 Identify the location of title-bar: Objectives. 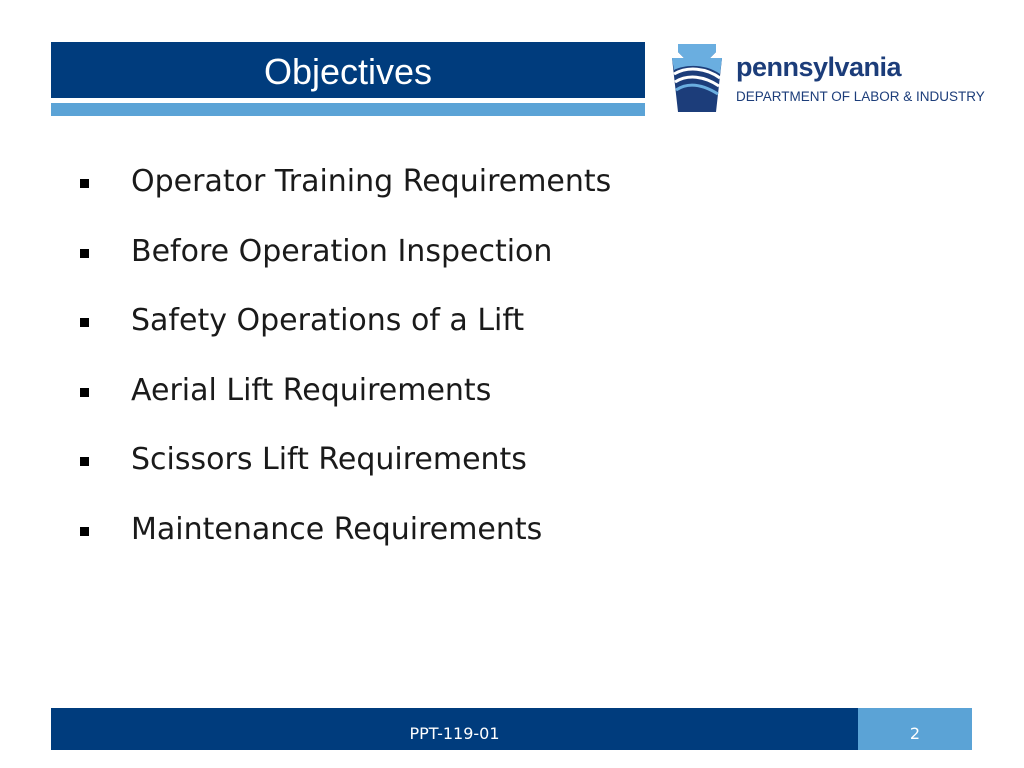
(348, 70).